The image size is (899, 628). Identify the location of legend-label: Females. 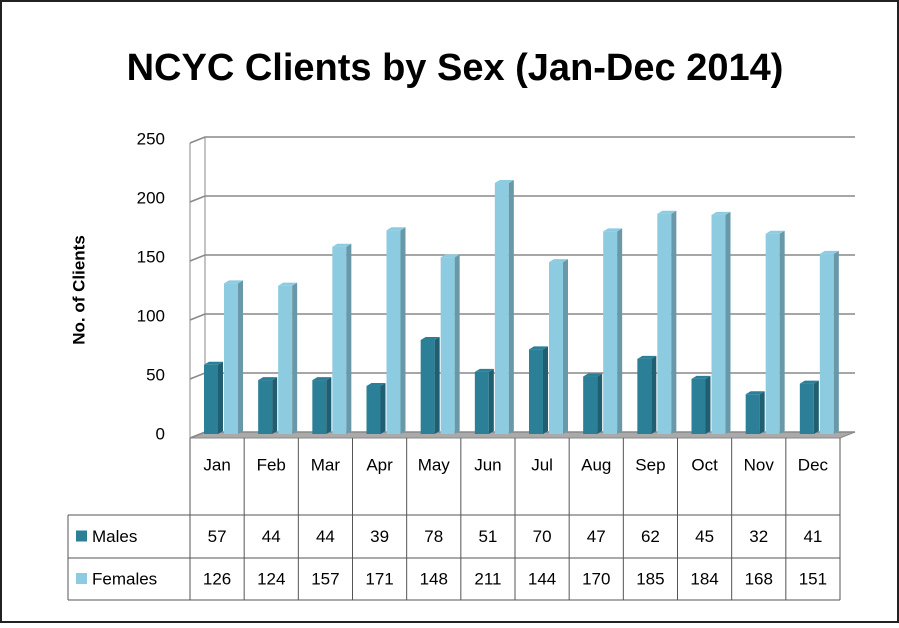
(124, 578).